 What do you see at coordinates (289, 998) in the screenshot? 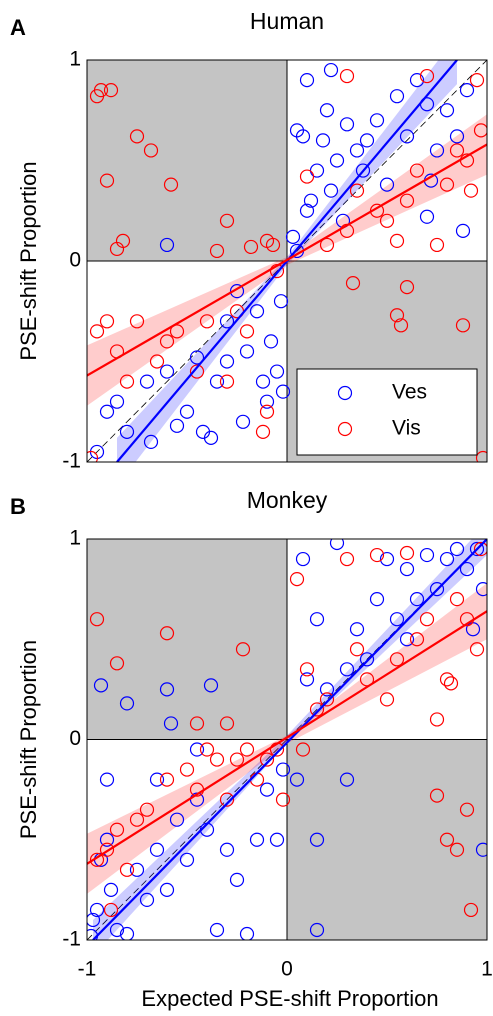
I see `x-axis-label: Expected PSE-shift Proportion` at bounding box center [289, 998].